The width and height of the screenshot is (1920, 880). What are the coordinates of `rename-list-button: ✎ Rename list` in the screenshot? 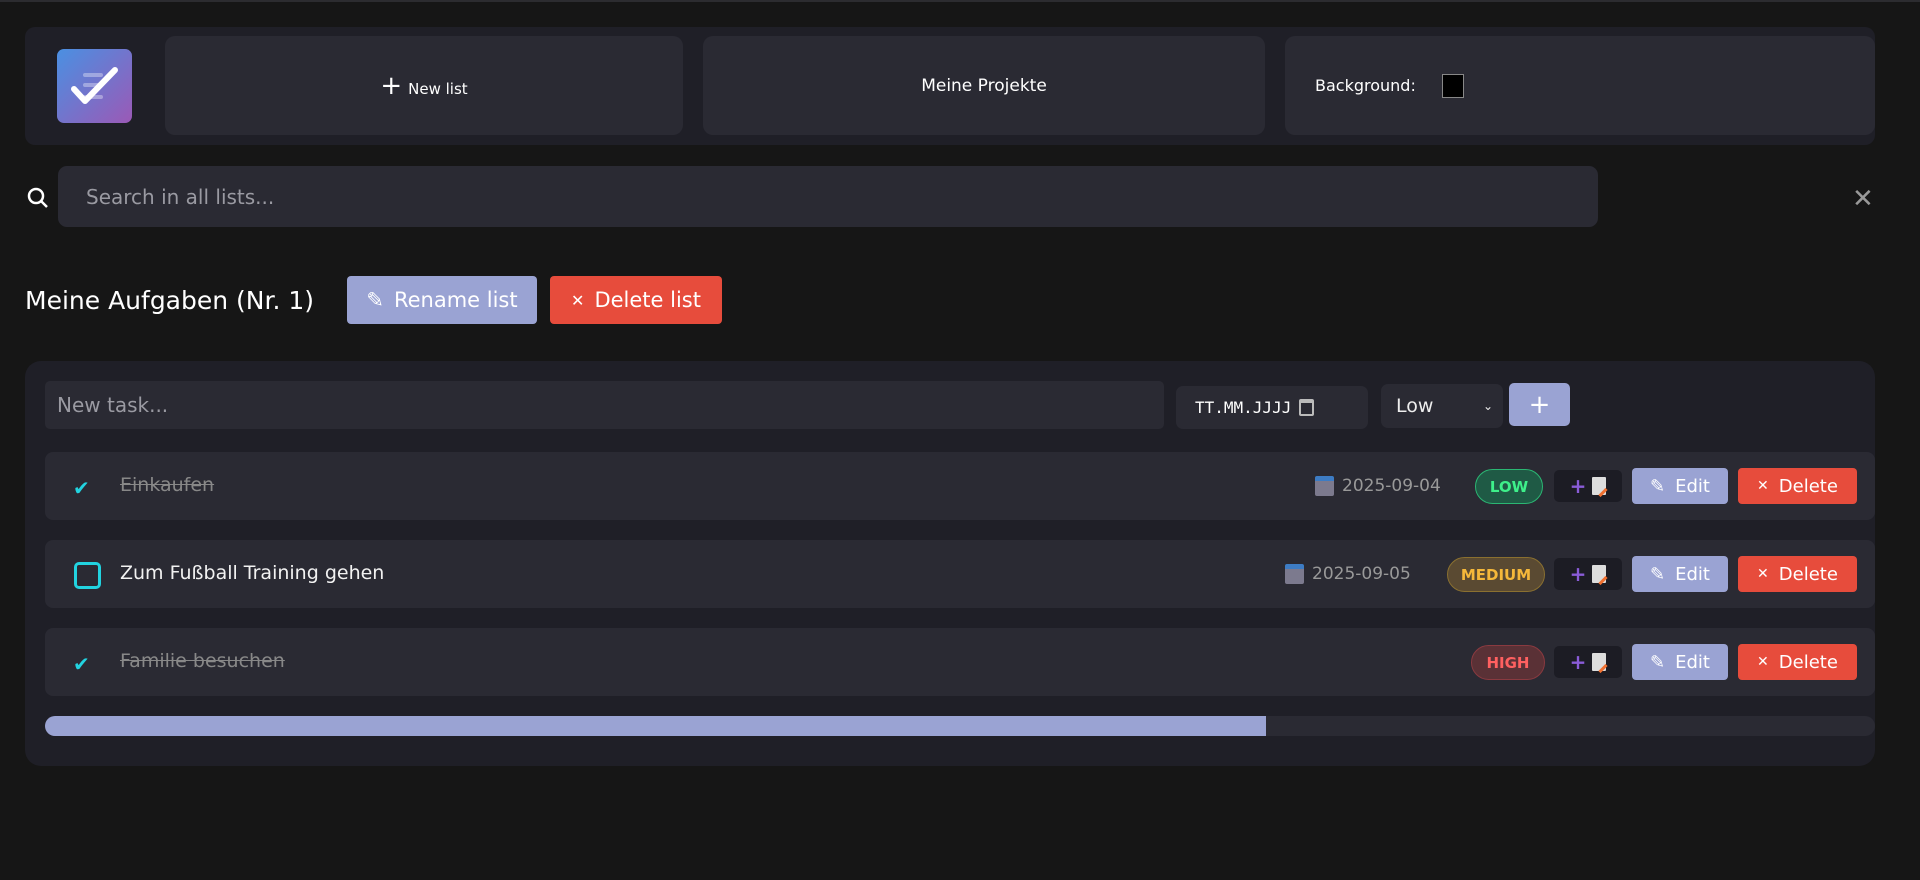 It's located at (442, 300).